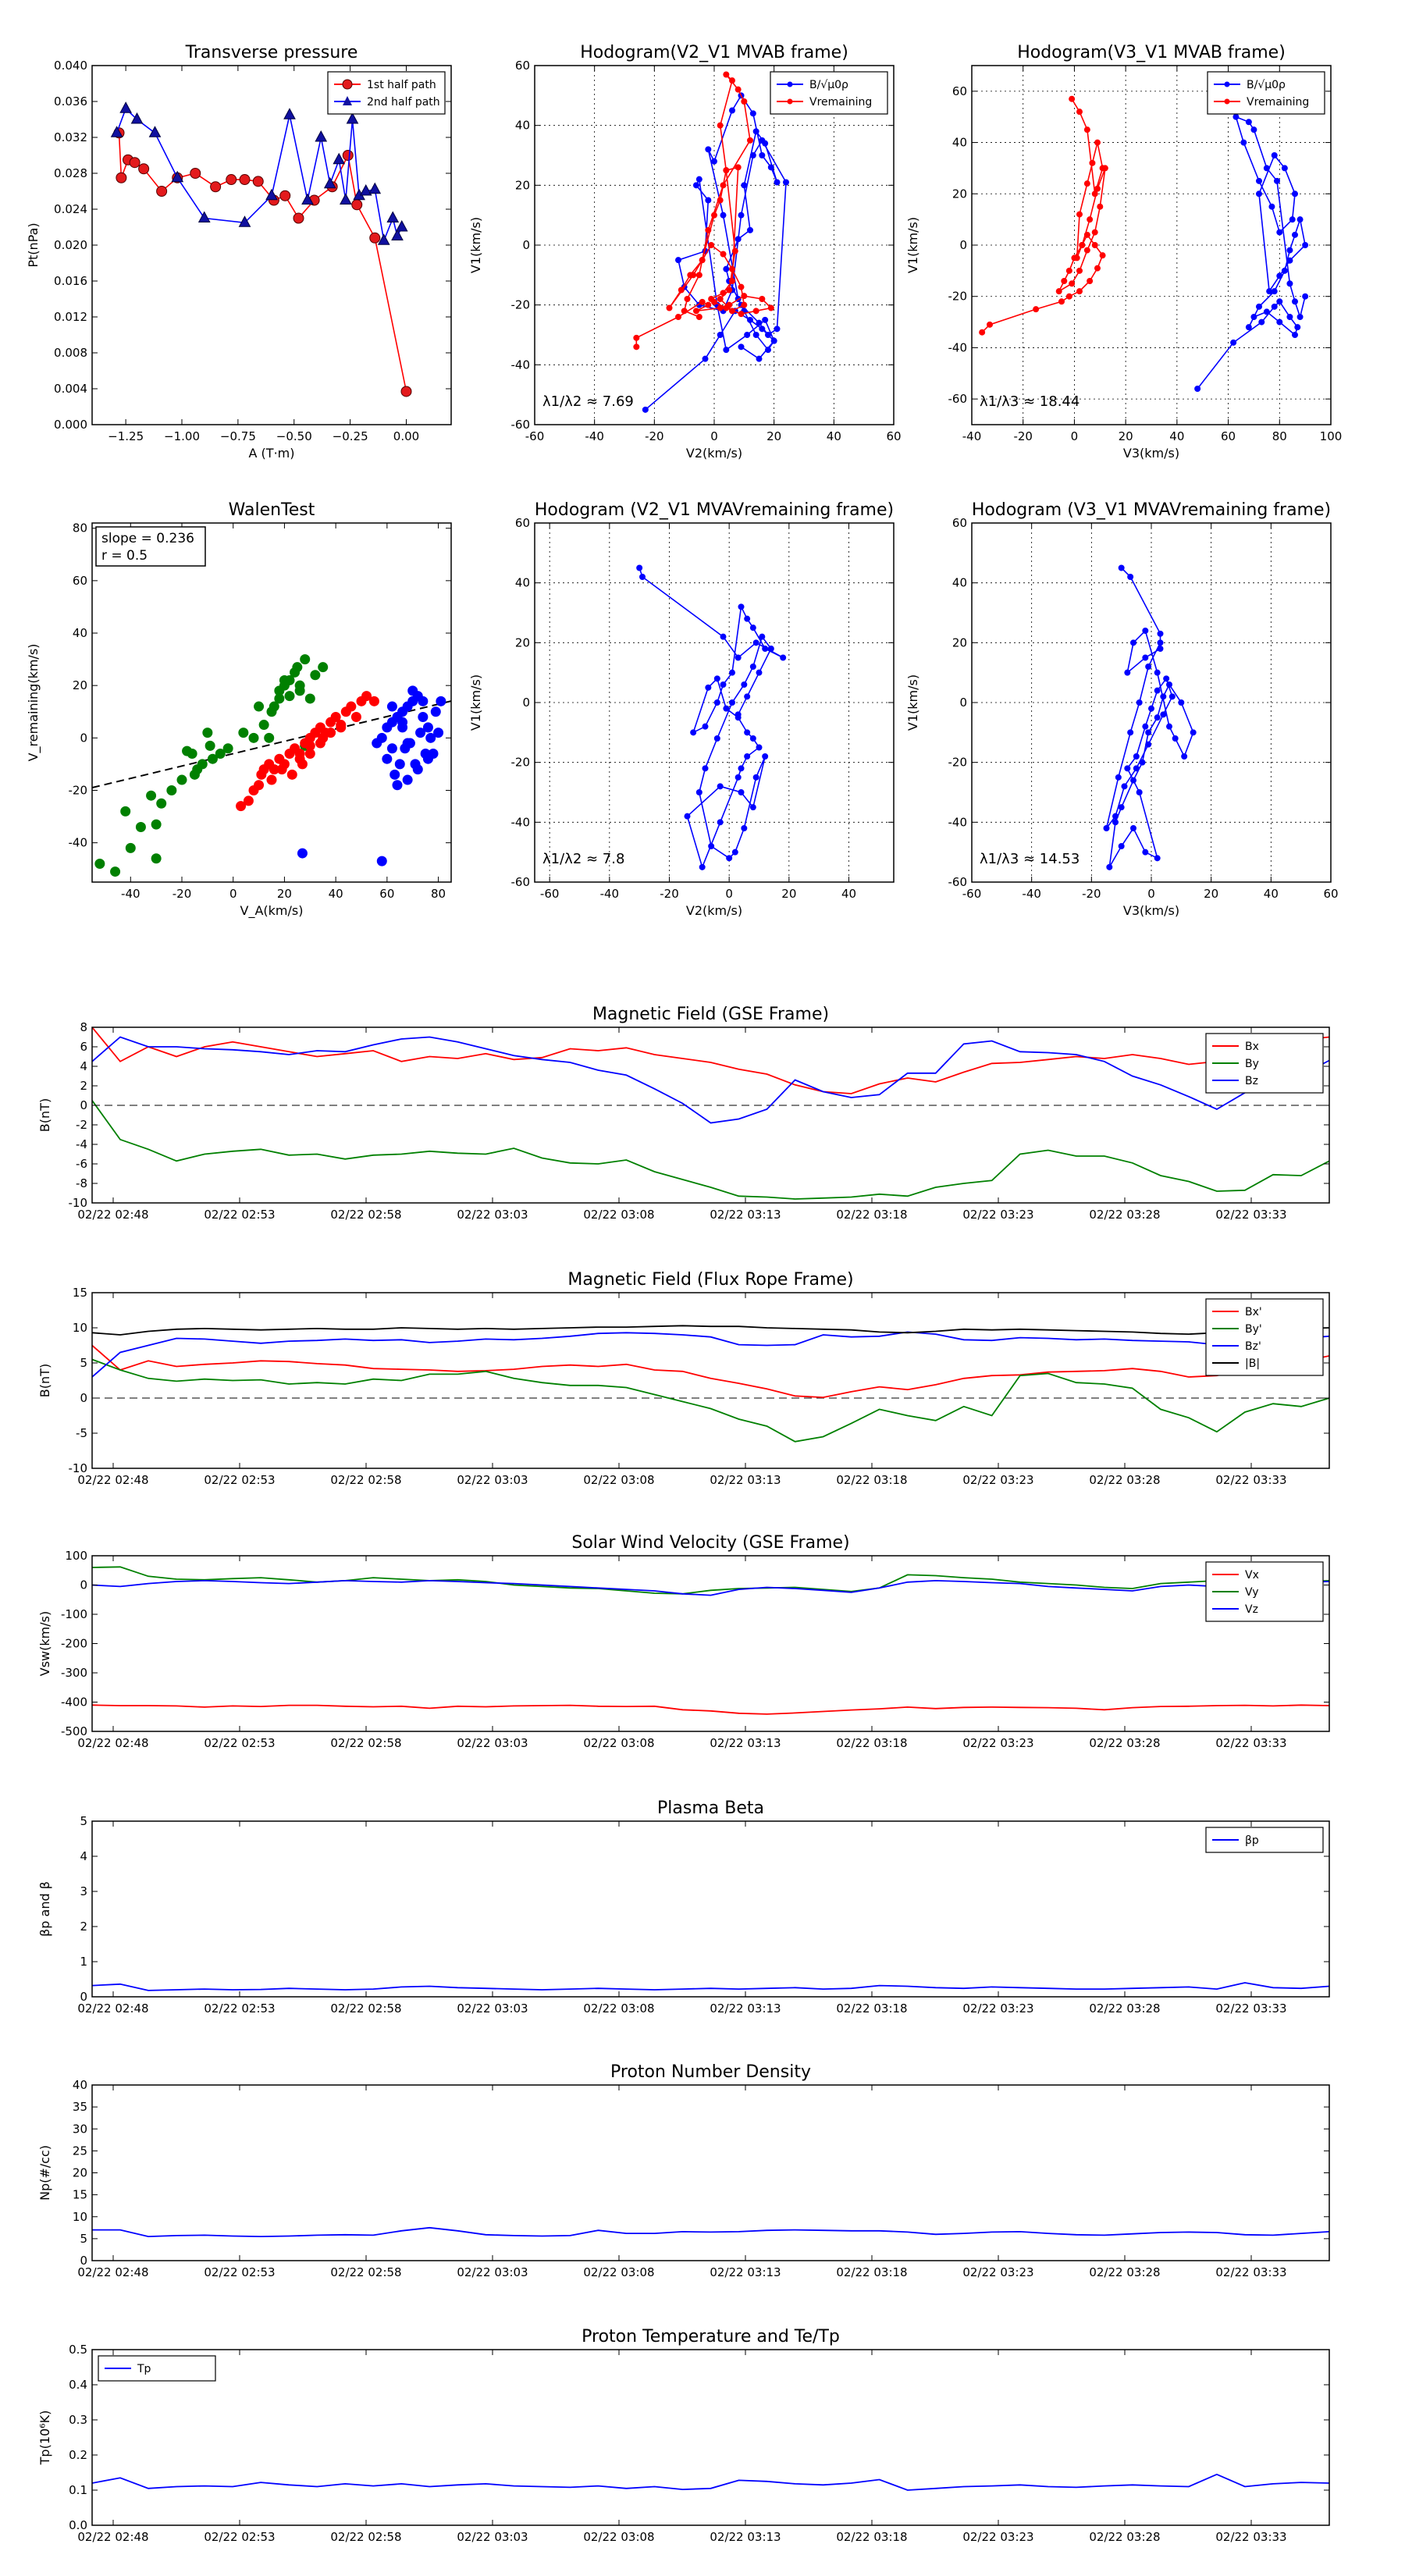 The image size is (1405, 2576). What do you see at coordinates (71, 353) in the screenshot?
I see `y-tick-label: 0.008` at bounding box center [71, 353].